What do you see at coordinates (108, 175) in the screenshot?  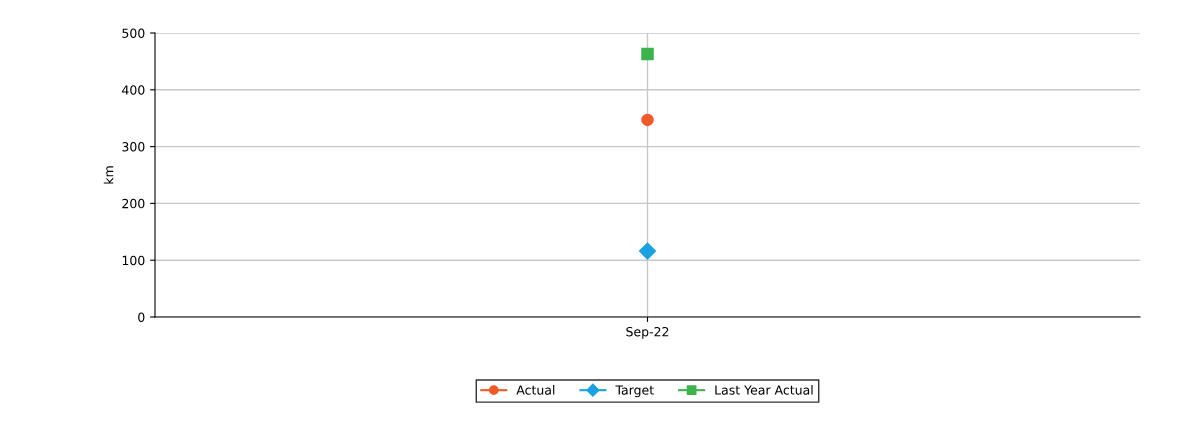 I see `y-axis-title: km` at bounding box center [108, 175].